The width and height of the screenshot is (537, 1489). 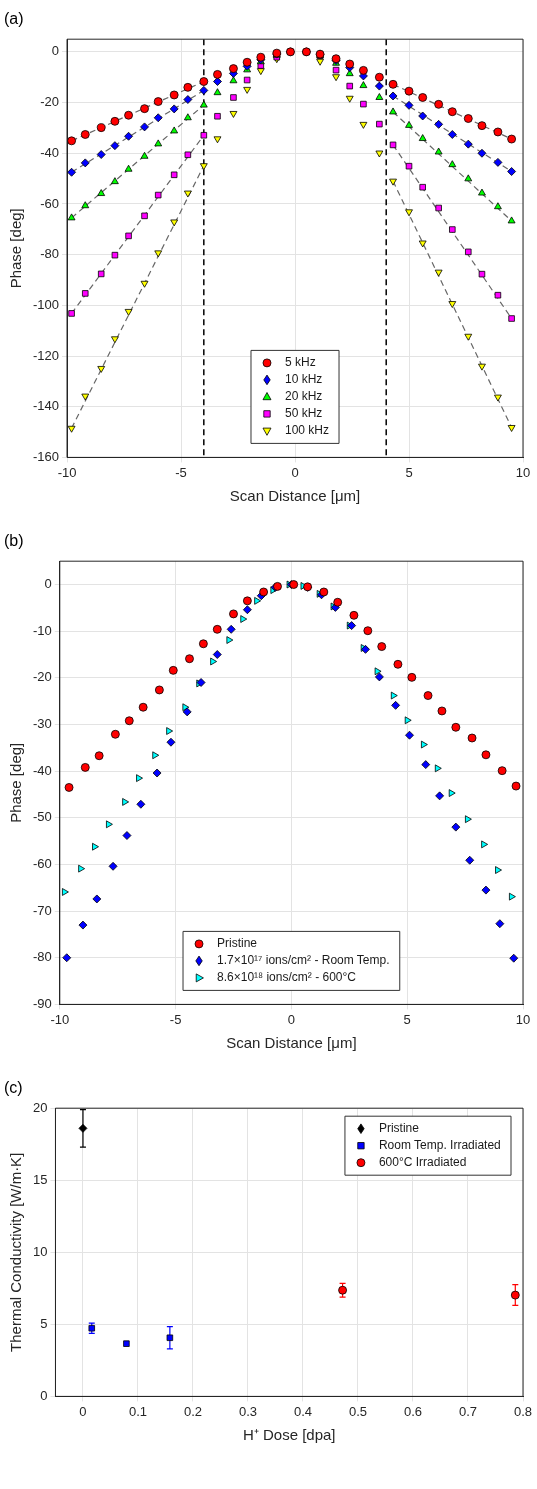 What do you see at coordinates (42, 724) in the screenshot?
I see `y-tick-label: -30` at bounding box center [42, 724].